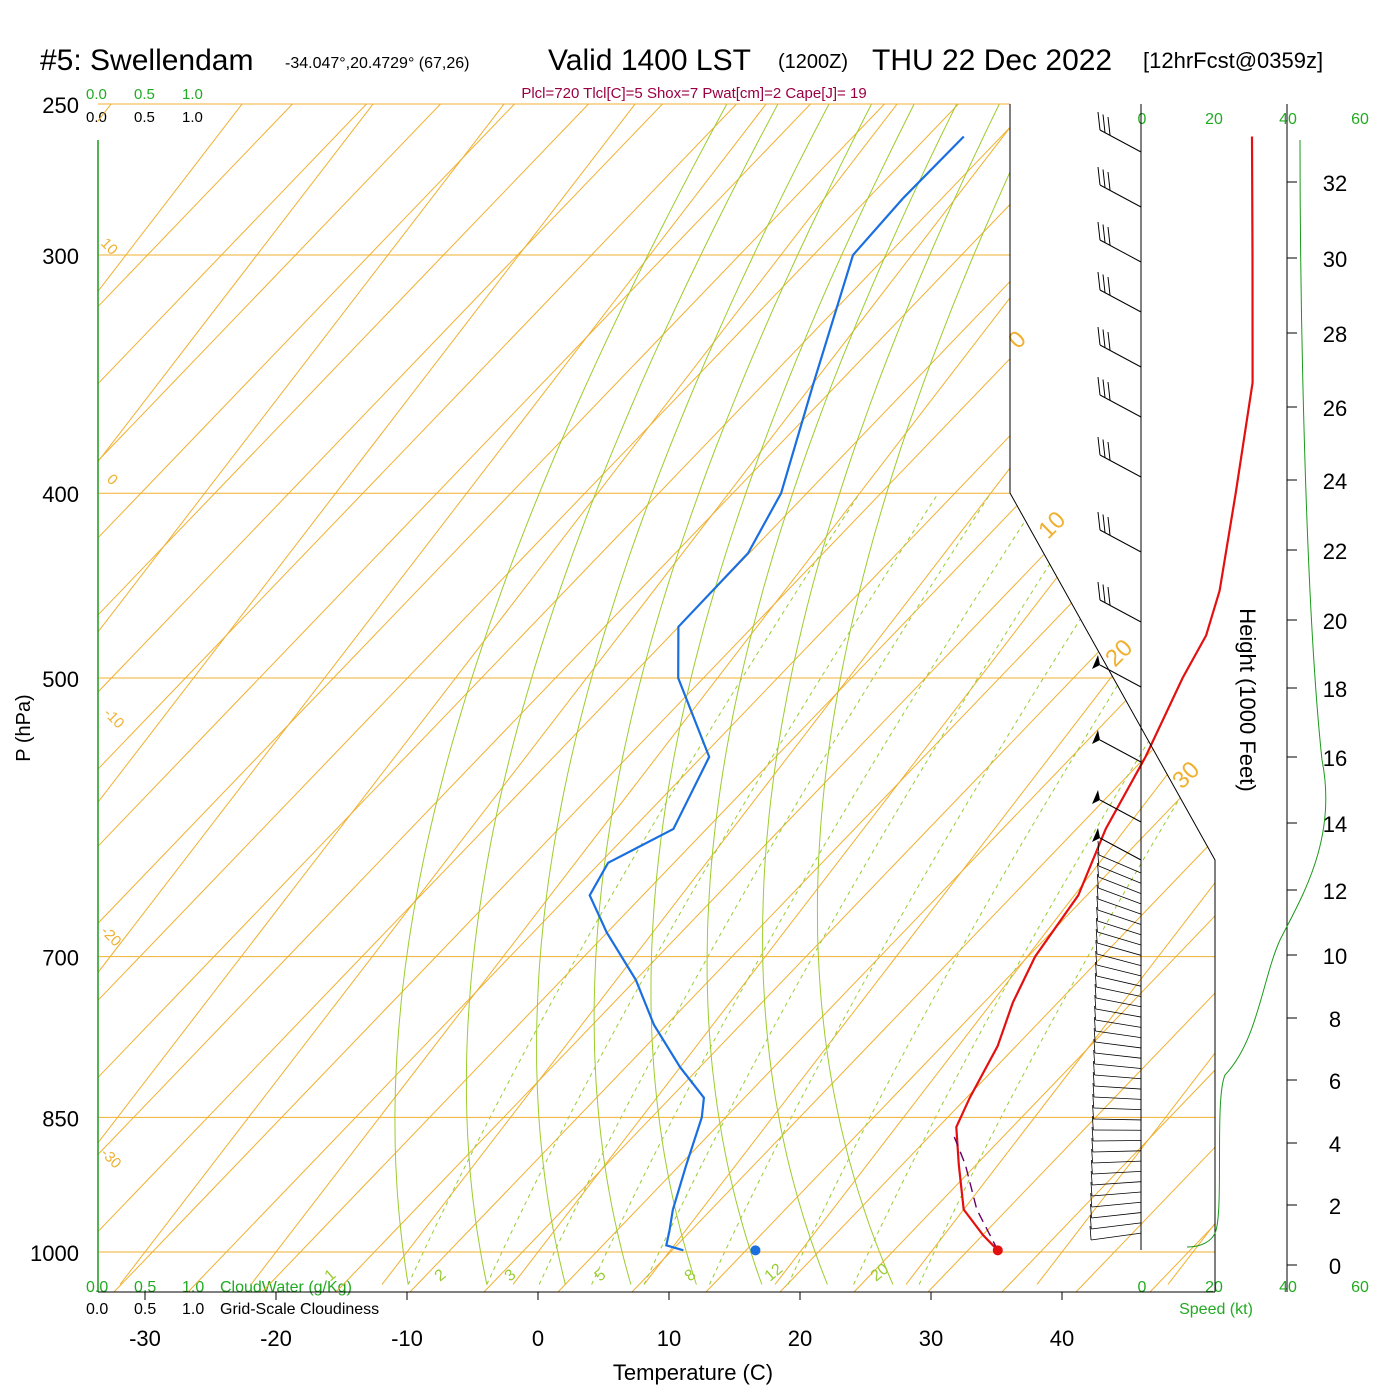  What do you see at coordinates (1017, 340) in the screenshot?
I see `isotherm-label: 0` at bounding box center [1017, 340].